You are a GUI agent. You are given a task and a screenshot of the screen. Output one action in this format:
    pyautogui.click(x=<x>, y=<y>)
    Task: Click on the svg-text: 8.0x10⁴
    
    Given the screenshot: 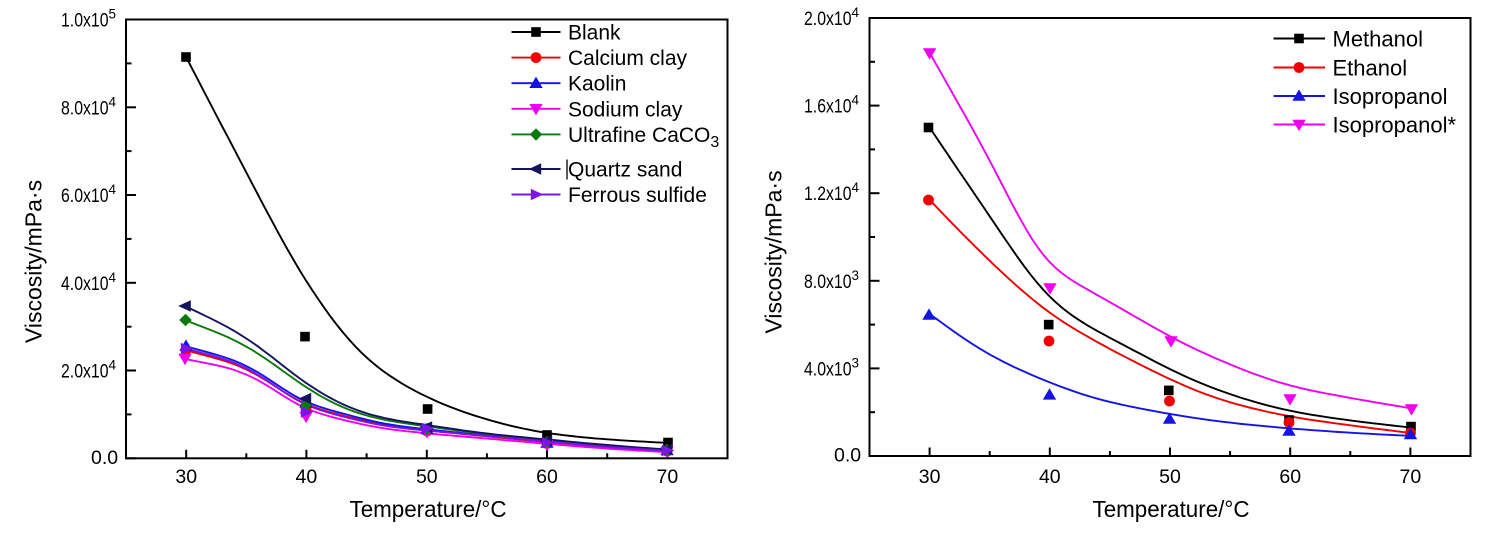 What is the action you would take?
    pyautogui.click(x=88, y=106)
    